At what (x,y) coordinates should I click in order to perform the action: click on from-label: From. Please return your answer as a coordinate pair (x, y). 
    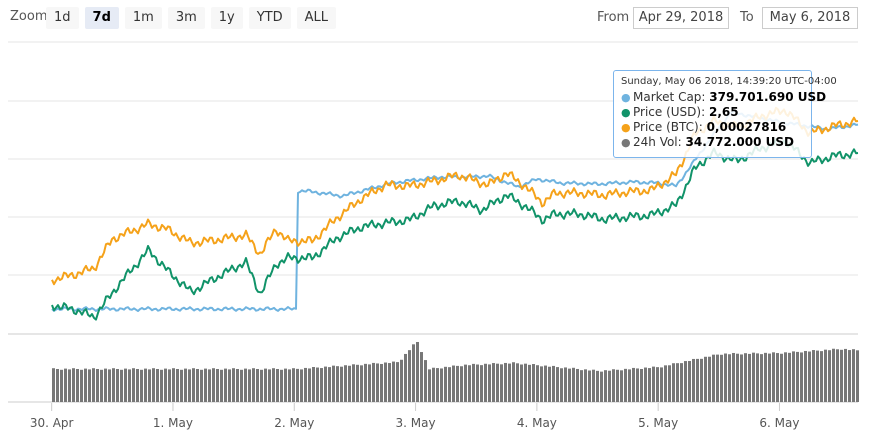
    Looking at the image, I should click on (613, 17).